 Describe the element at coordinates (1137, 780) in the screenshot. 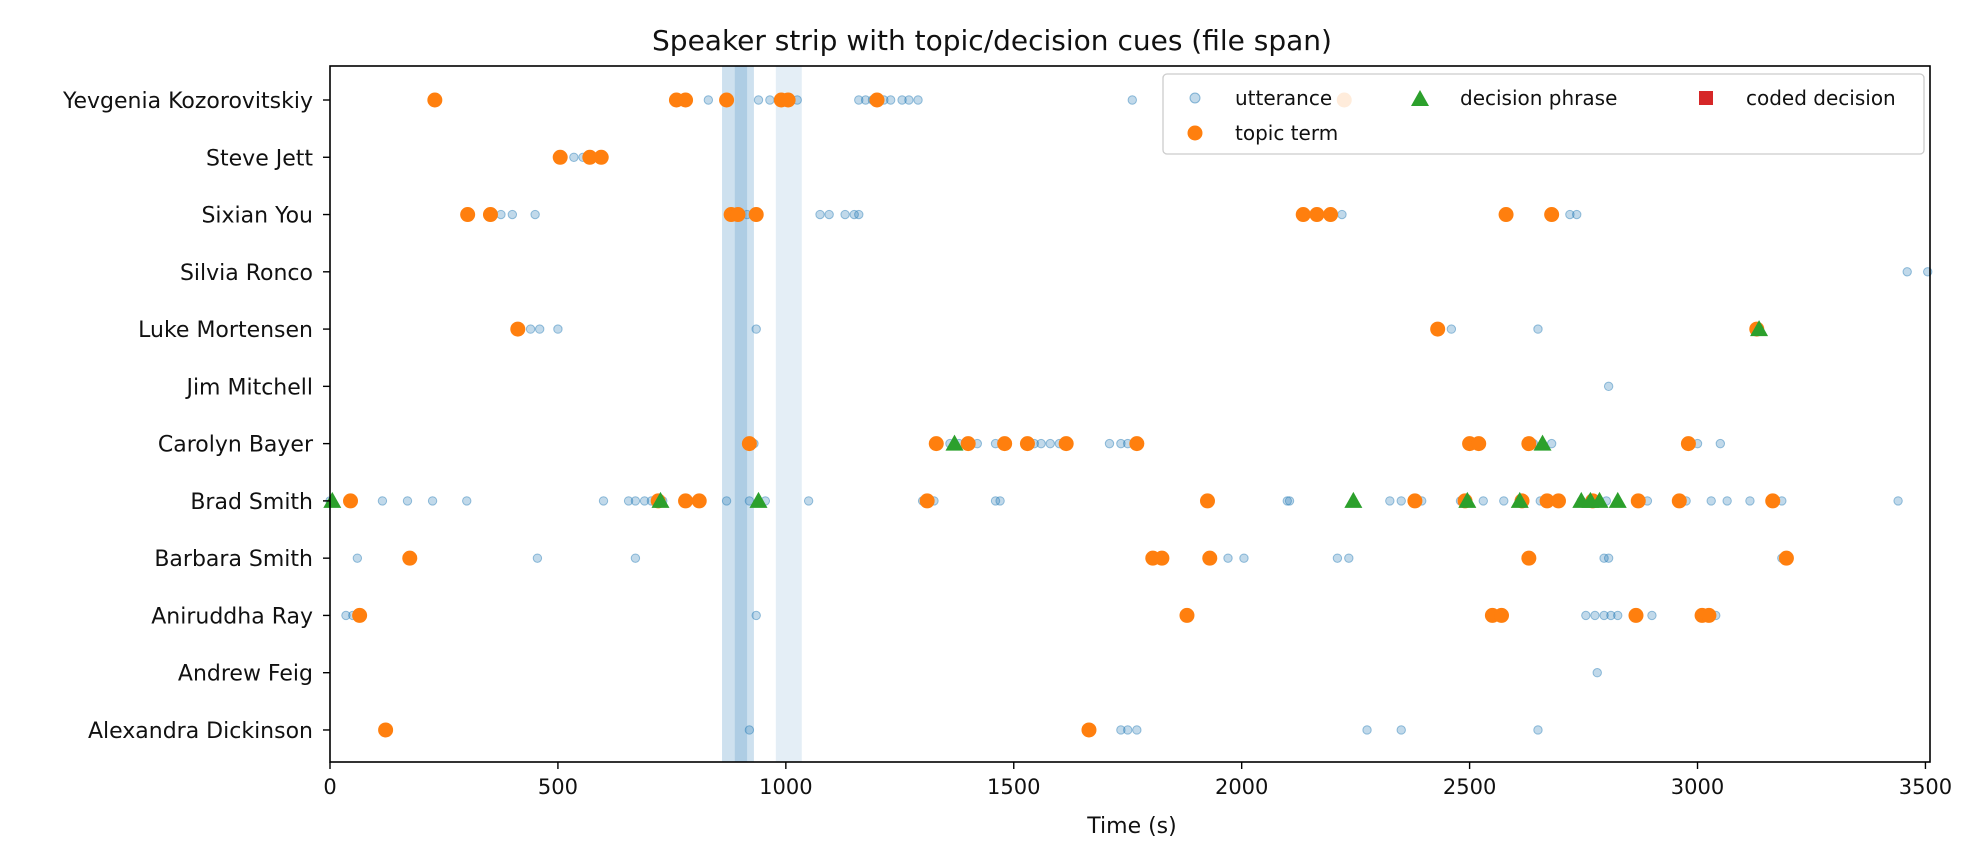

I see `x-axis: 0 500 1000 1500 2000 2500 3000 3500` at that location.